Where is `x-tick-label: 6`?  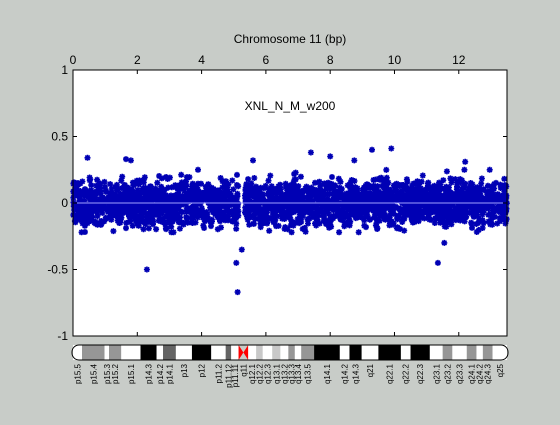 x-tick-label: 6 is located at coordinates (266, 60).